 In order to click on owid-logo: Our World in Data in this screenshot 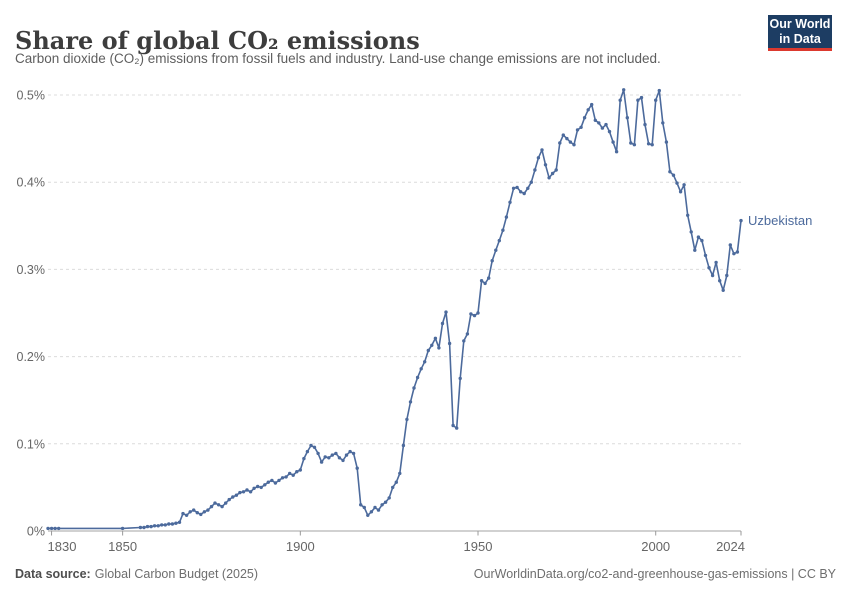, I will do `click(800, 33)`.